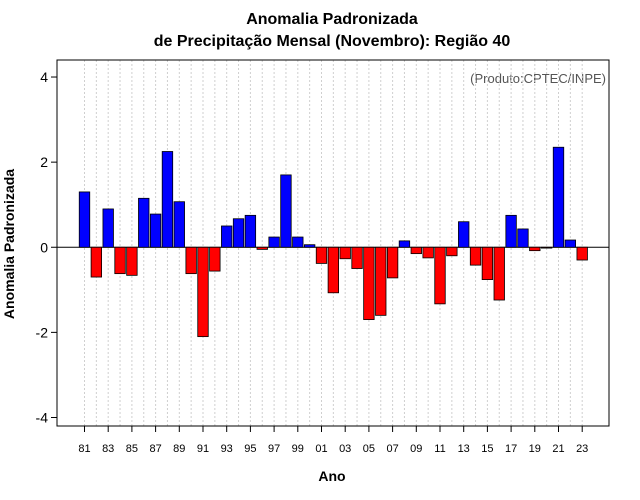 The width and height of the screenshot is (640, 500). I want to click on x-tick-label: 87, so click(155, 449).